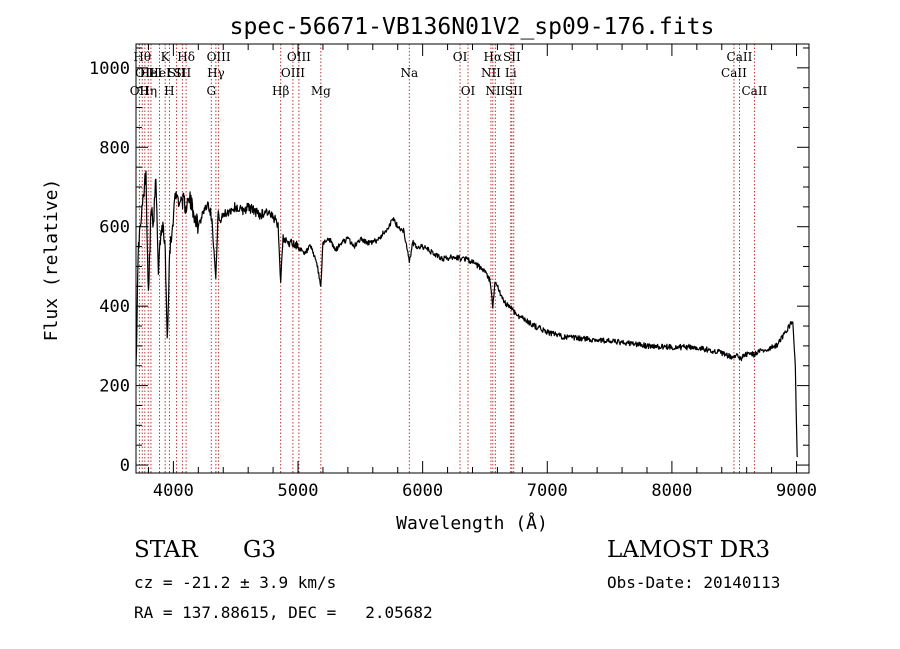  Describe the element at coordinates (472, 523) in the screenshot. I see `x-axis-label: Wavelength (Å)` at that location.